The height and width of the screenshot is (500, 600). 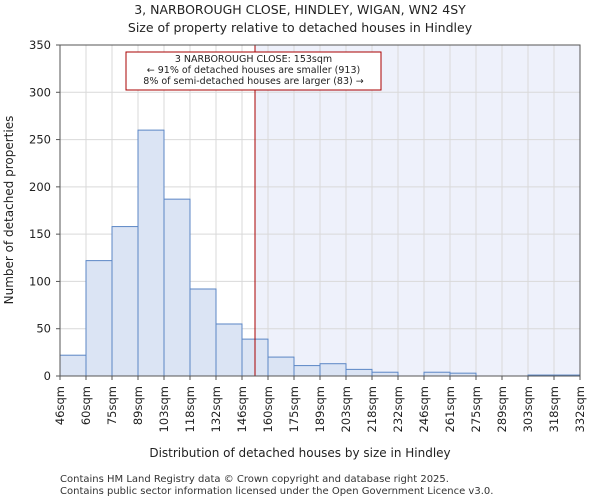 What do you see at coordinates (216, 409) in the screenshot?
I see `x-tick-label: 132sqm` at bounding box center [216, 409].